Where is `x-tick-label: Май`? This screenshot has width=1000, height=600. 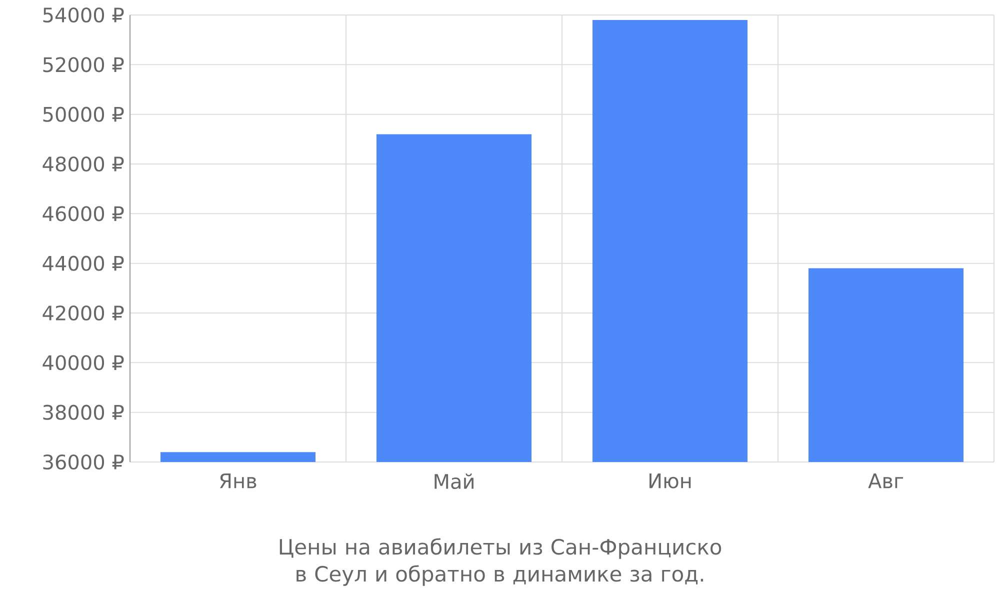 x-tick-label: Май is located at coordinates (454, 482).